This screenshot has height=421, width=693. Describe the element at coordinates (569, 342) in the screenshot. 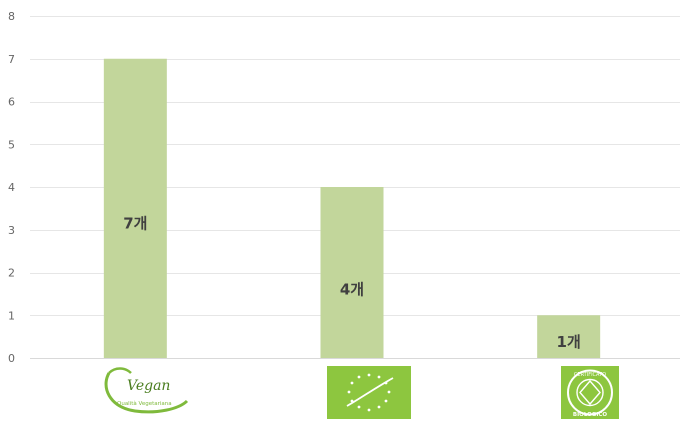

I see `bar-data-label: 1개` at that location.